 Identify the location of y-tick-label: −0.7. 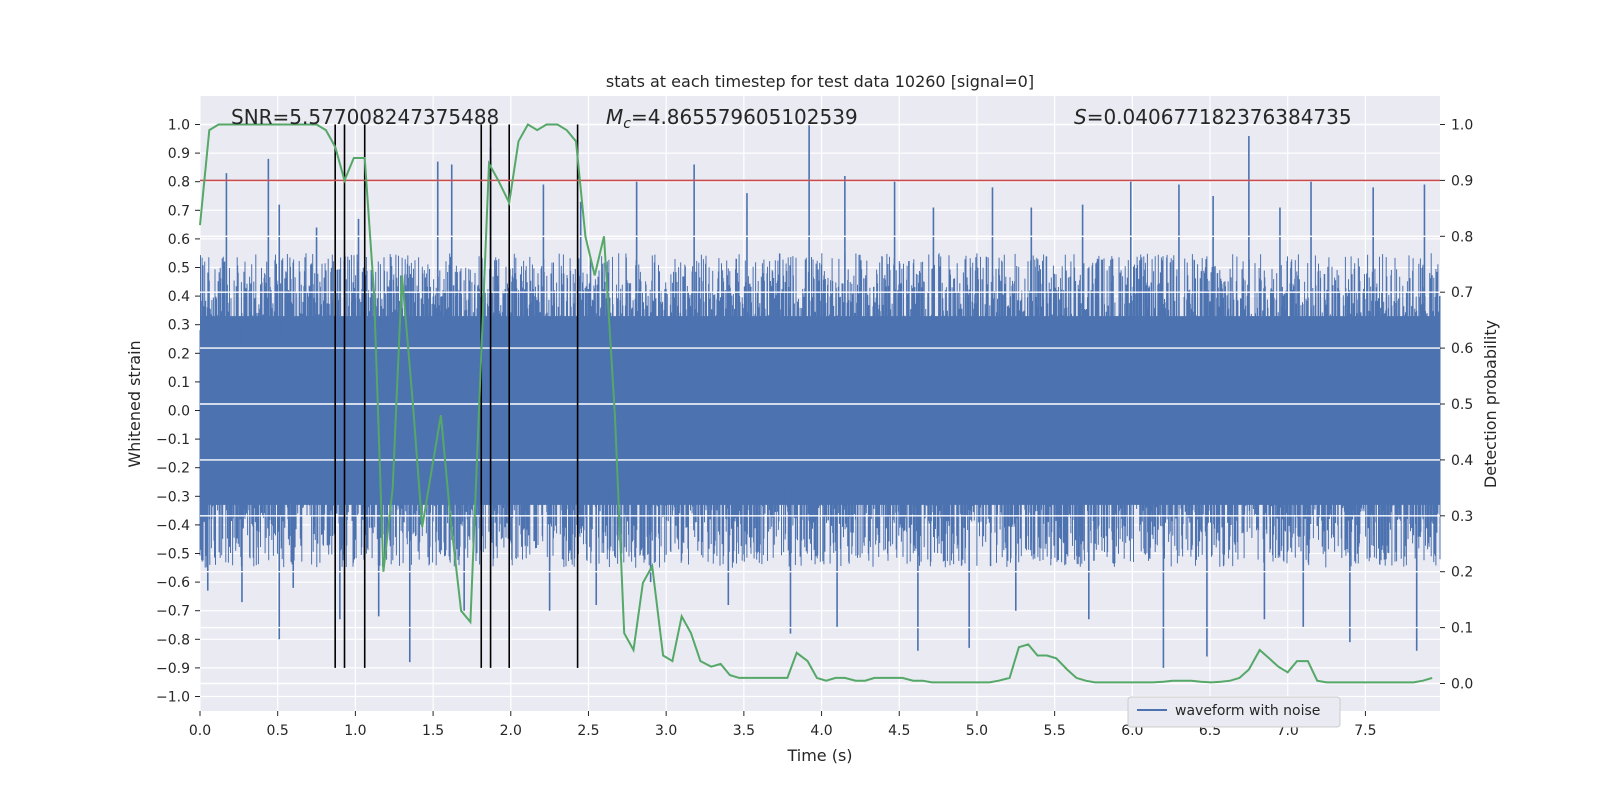
(173, 612).